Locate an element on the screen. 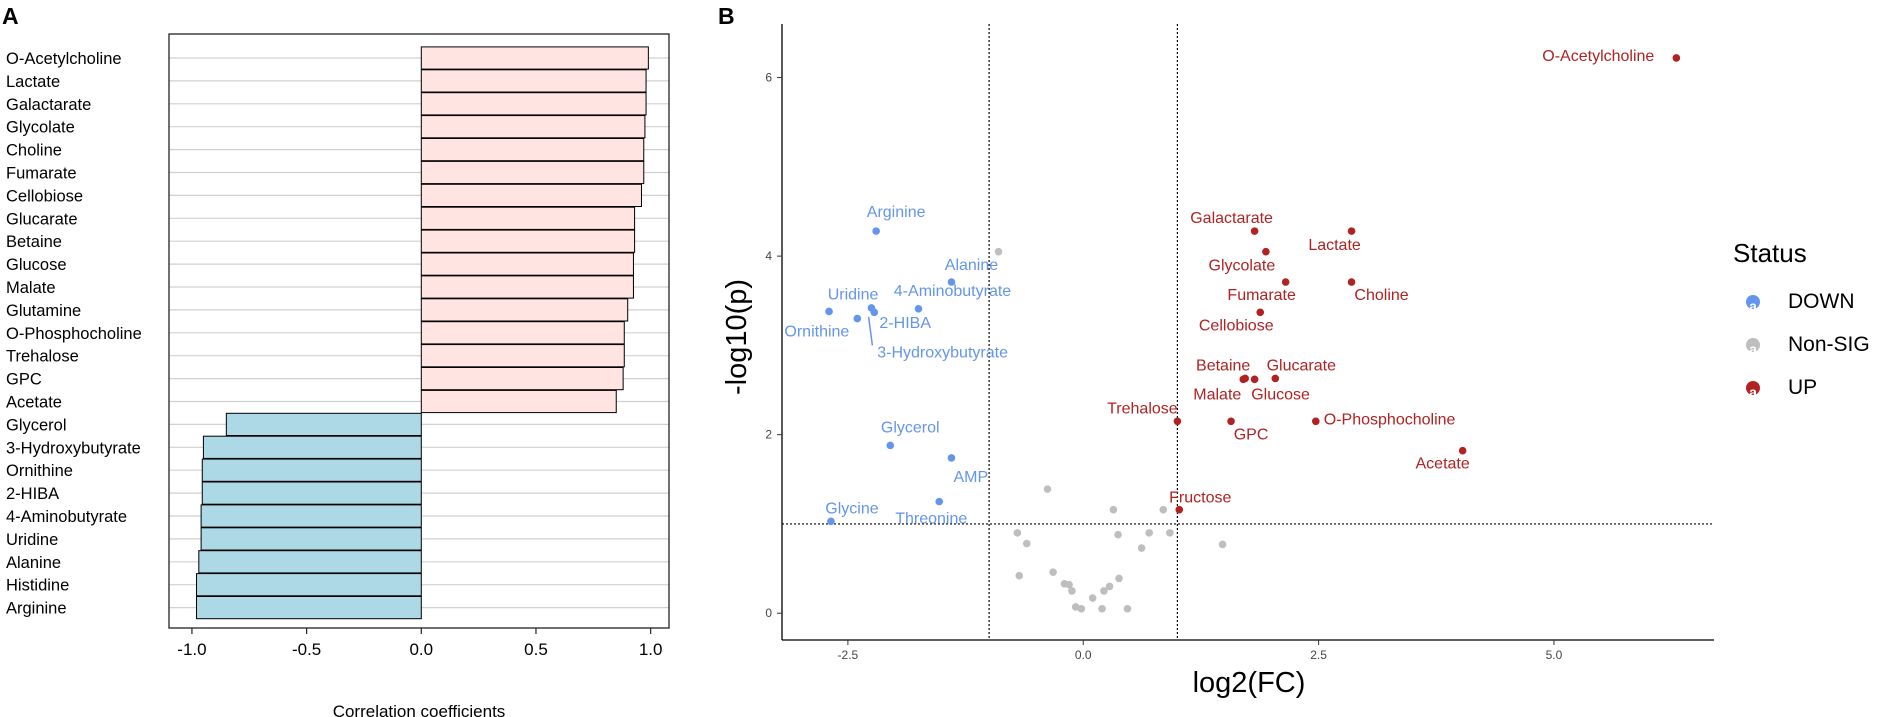 This screenshot has width=1878, height=717. point-glycerol is located at coordinates (890, 445).